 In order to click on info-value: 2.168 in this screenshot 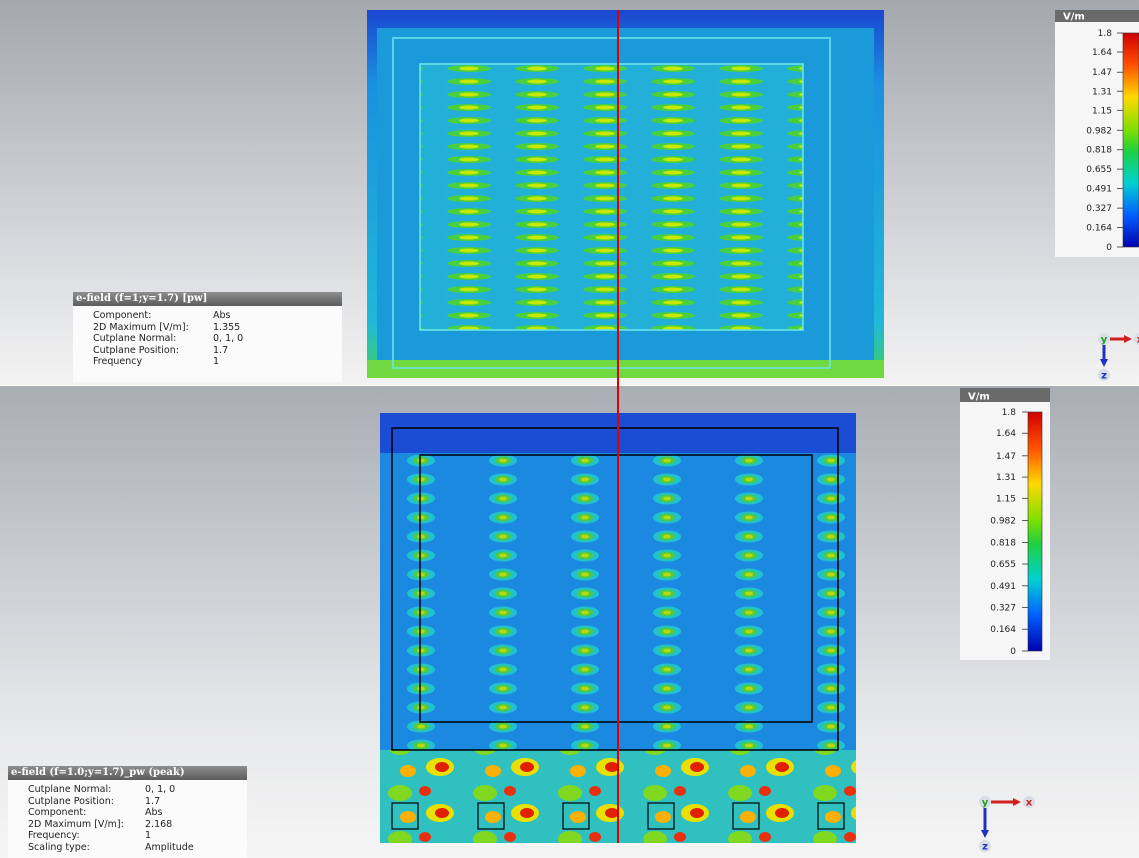, I will do `click(159, 824)`.